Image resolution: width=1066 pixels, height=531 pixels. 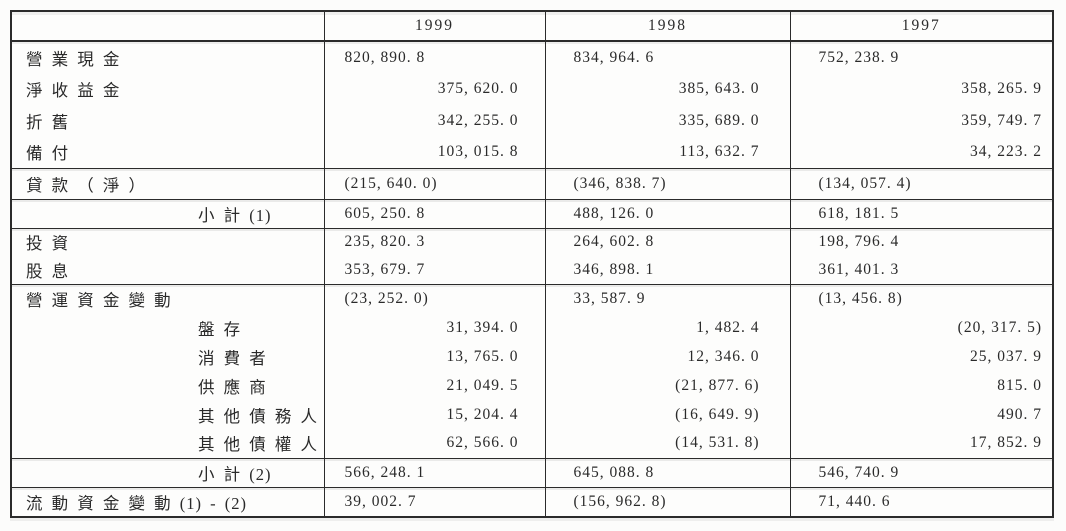 What do you see at coordinates (921, 57) in the screenshot?
I see `value-1997: 752, 238. 9` at bounding box center [921, 57].